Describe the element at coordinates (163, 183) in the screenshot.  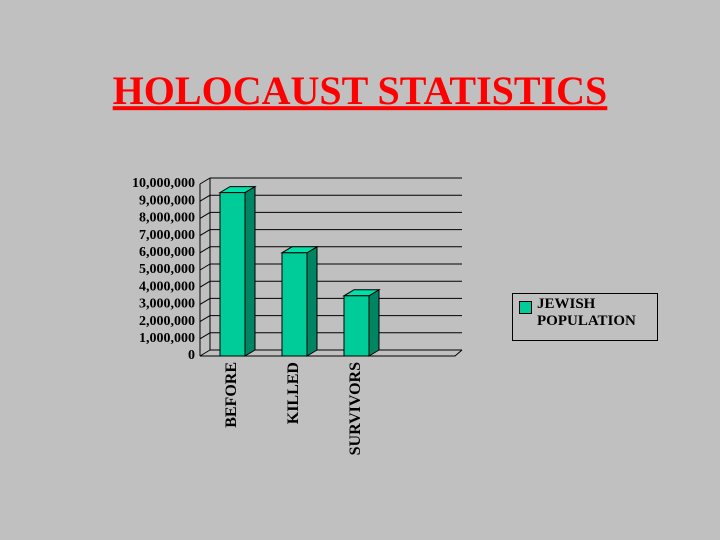
I see `y-tick-label: 10,000,000` at that location.